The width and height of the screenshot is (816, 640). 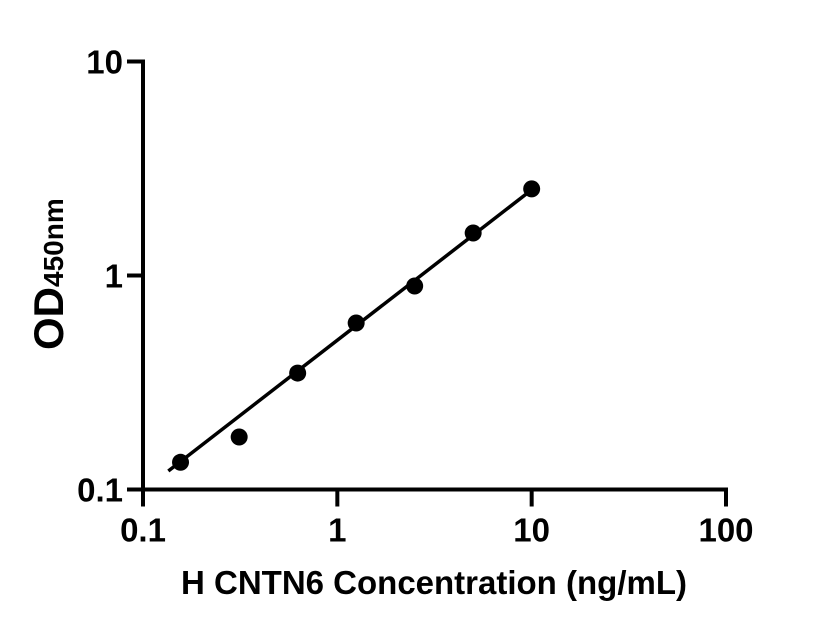 What do you see at coordinates (531, 530) in the screenshot?
I see `x-tick-label: 10` at bounding box center [531, 530].